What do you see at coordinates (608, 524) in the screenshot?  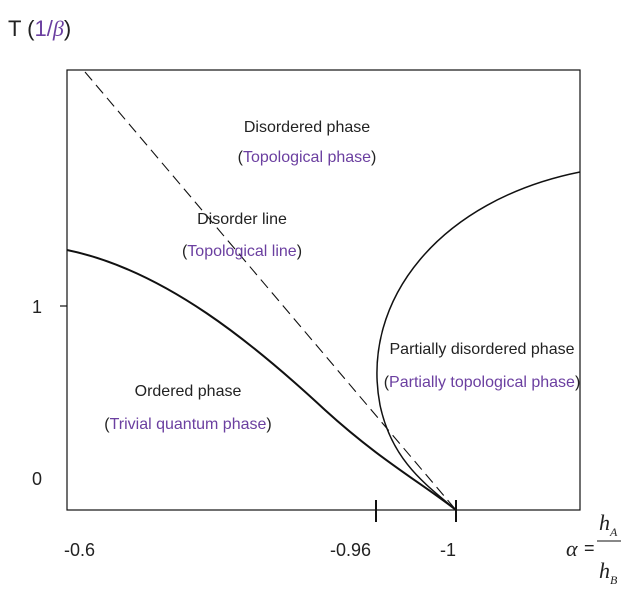 I see `svg-text: hA` at bounding box center [608, 524].